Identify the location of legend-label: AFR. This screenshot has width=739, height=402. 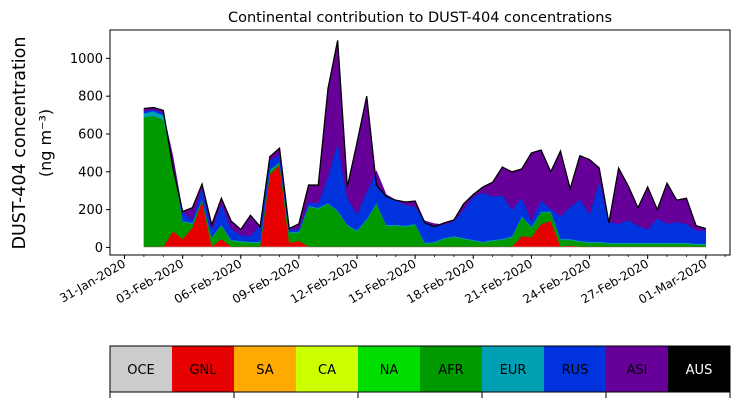
(450, 370).